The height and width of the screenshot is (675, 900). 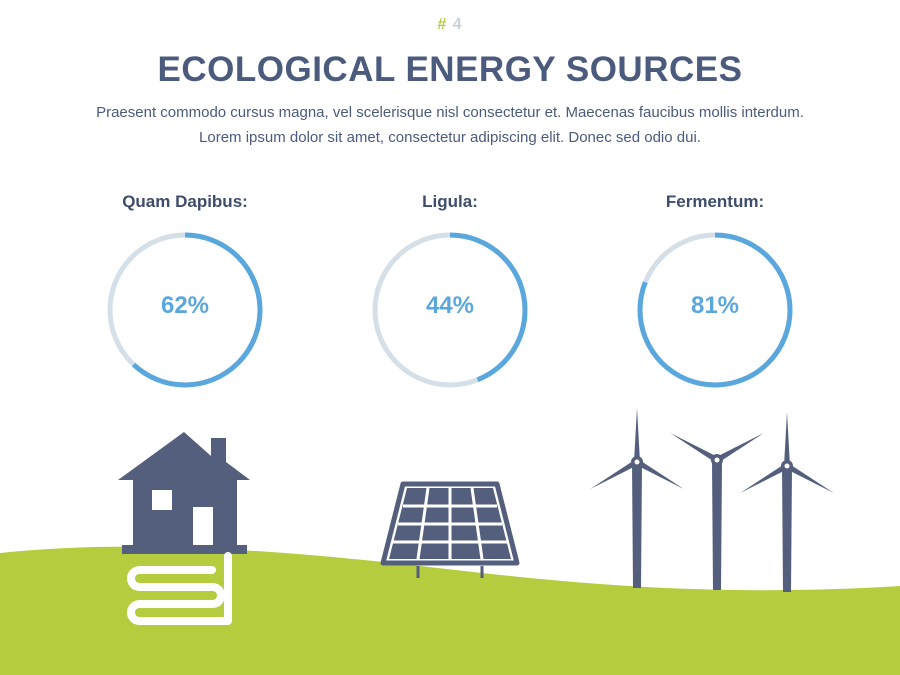 What do you see at coordinates (442, 24) in the screenshot?
I see `slide-number-hash: #` at bounding box center [442, 24].